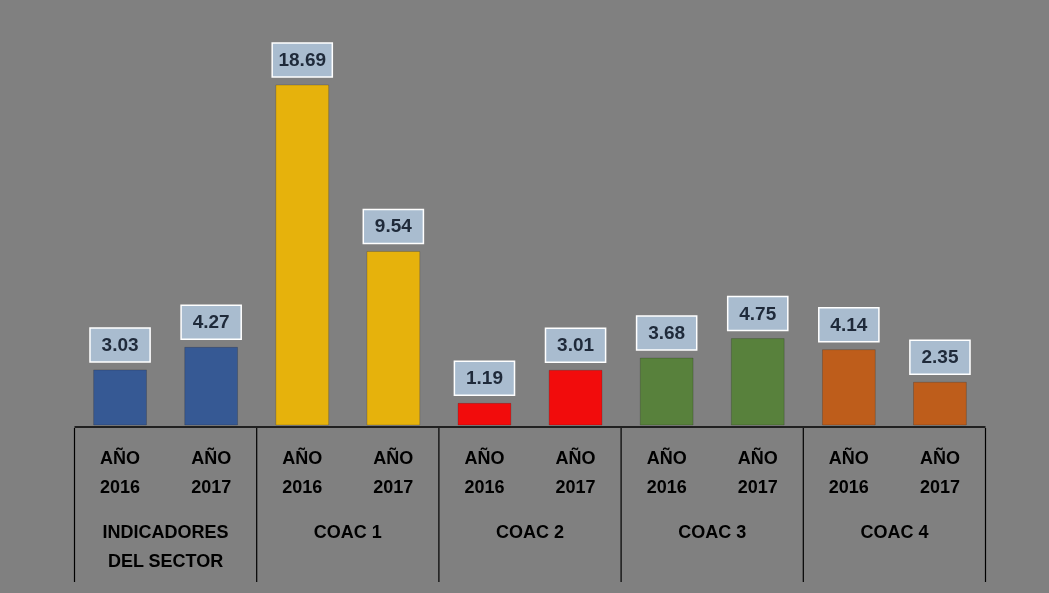 The image size is (1049, 593). Describe the element at coordinates (484, 378) in the screenshot. I see `data-label: 1.19` at that location.